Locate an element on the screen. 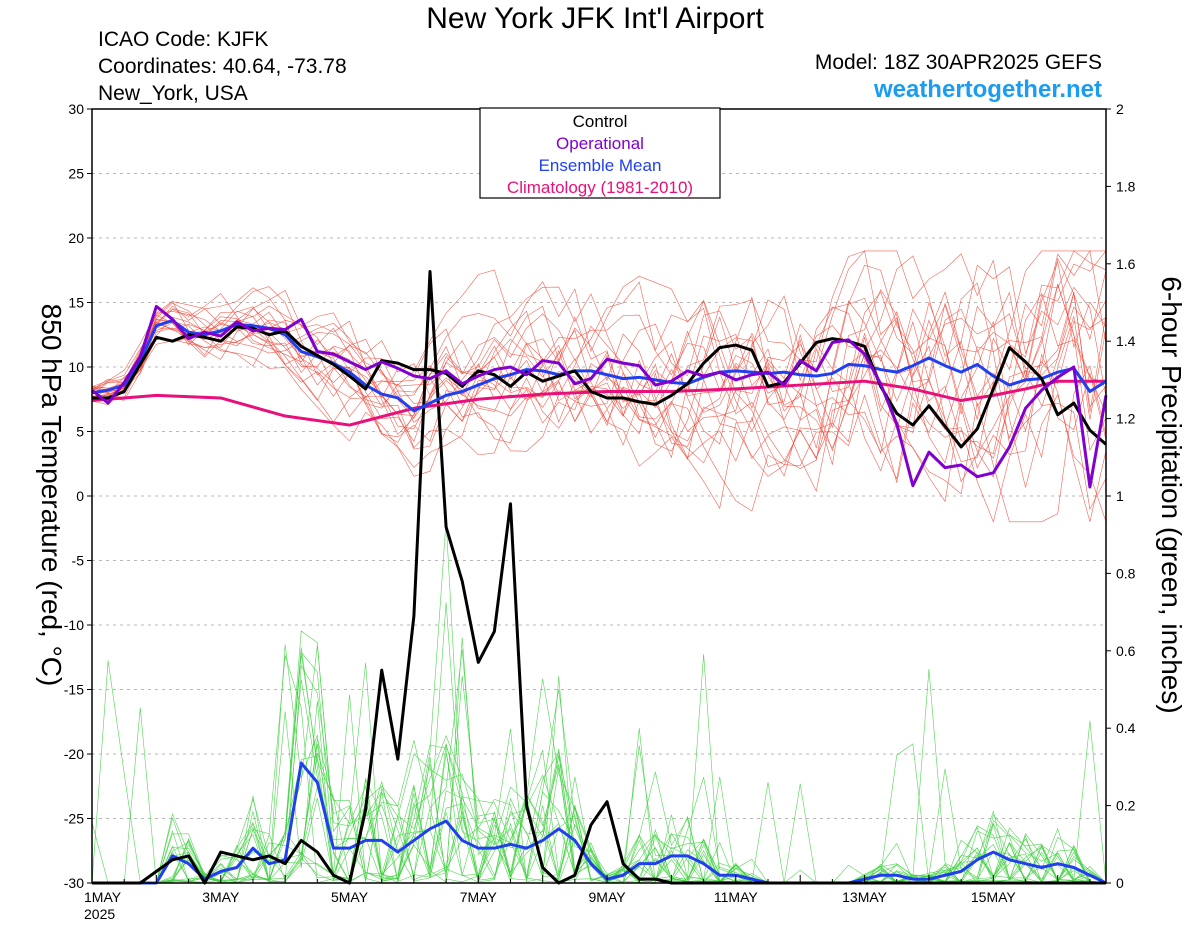  legend-entry: Ensemble Mean is located at coordinates (600, 165).